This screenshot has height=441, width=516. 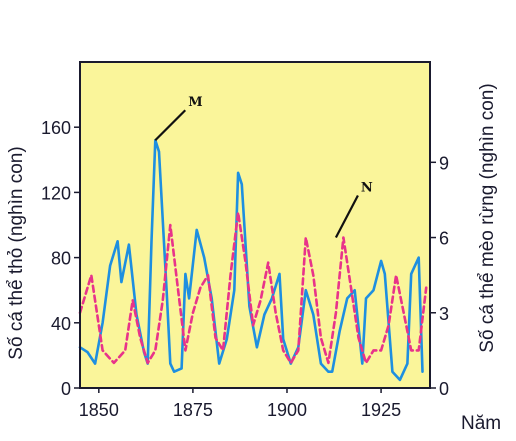 I want to click on x-tick-label: 1925, so click(x=381, y=410).